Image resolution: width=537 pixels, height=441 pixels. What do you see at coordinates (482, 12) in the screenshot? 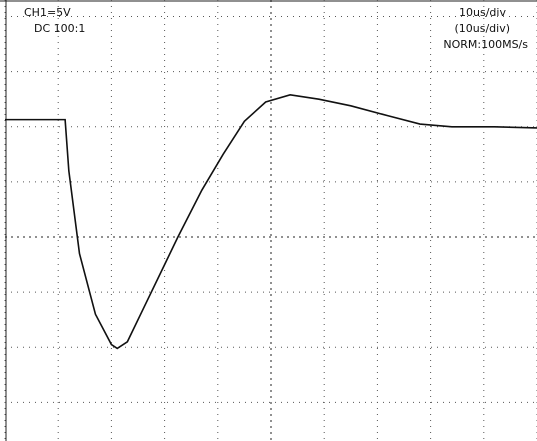
I see `time-scale: 10us/div` at bounding box center [482, 12].